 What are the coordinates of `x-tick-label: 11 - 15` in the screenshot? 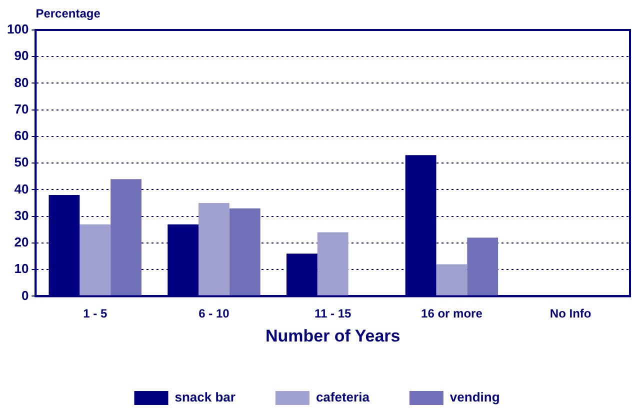 It's located at (333, 313).